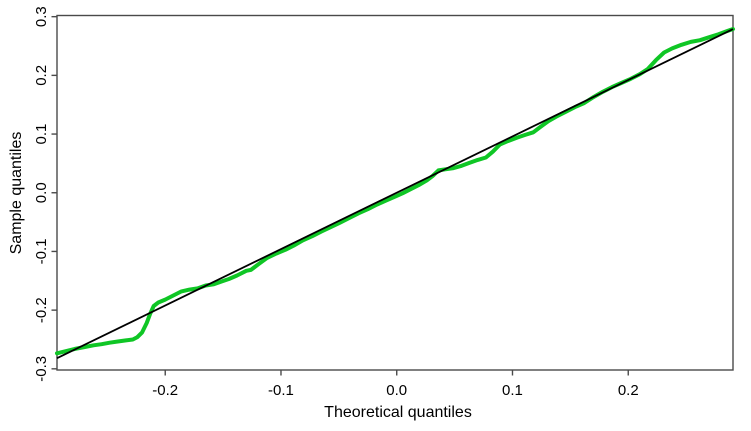 This screenshot has height=431, width=751. I want to click on x-tick-label: 0.0, so click(396, 390).